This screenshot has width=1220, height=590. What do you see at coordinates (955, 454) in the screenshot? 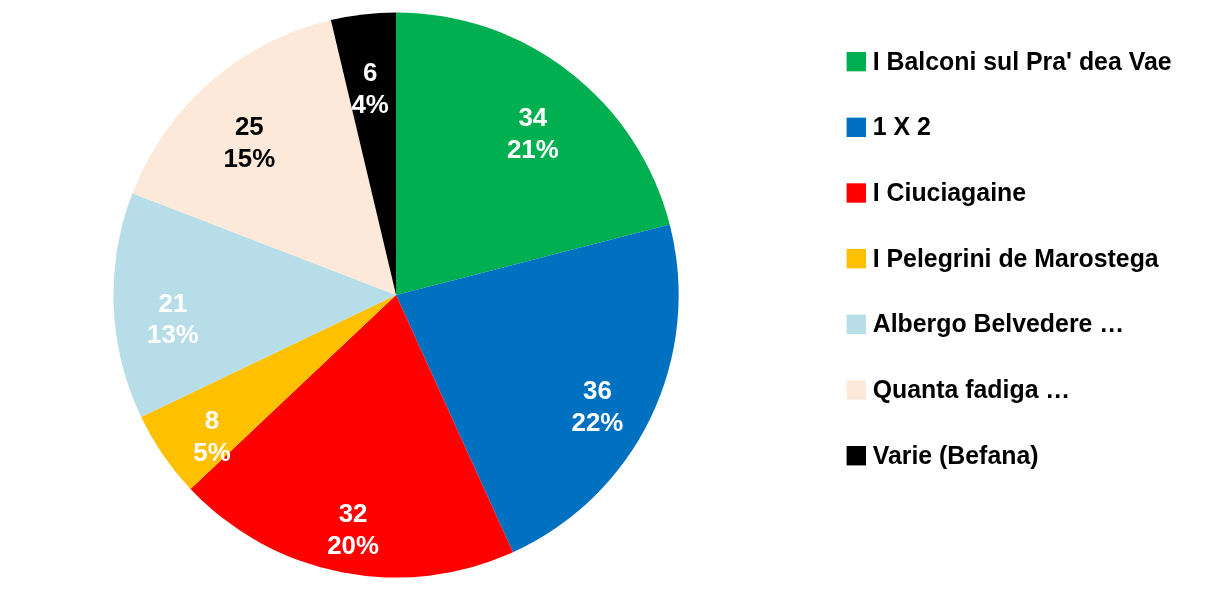
I see `legend-label: Varie (Befana)` at bounding box center [955, 454].